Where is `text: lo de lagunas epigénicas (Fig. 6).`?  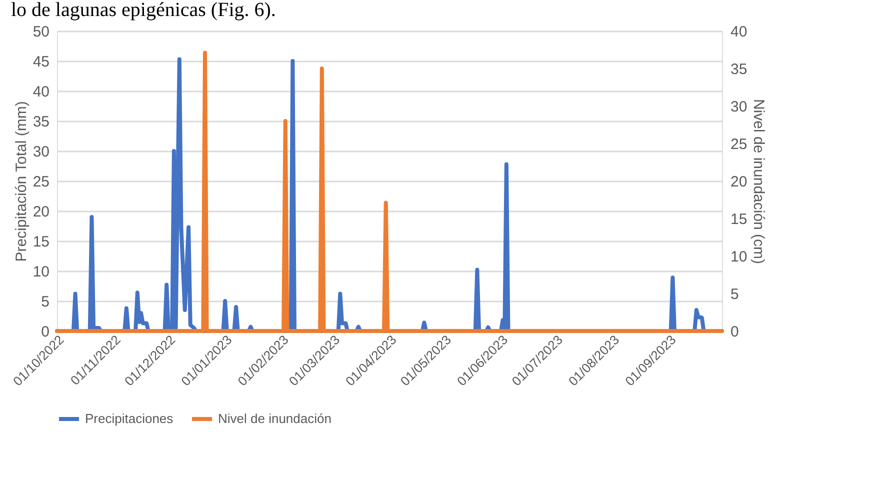
text: lo de lagunas epigénicas (Fig. 6). is located at coordinates (143, 10).